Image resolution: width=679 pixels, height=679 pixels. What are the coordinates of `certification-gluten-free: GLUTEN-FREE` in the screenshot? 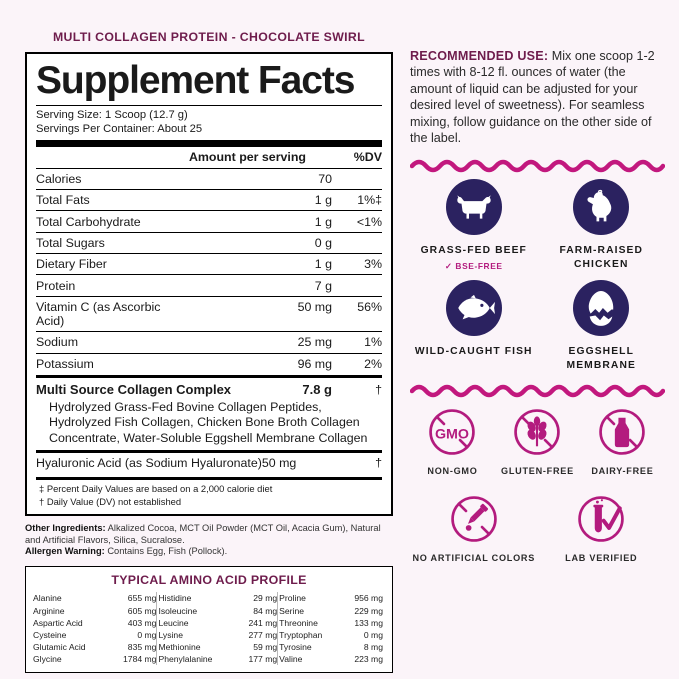 It's located at (537, 440).